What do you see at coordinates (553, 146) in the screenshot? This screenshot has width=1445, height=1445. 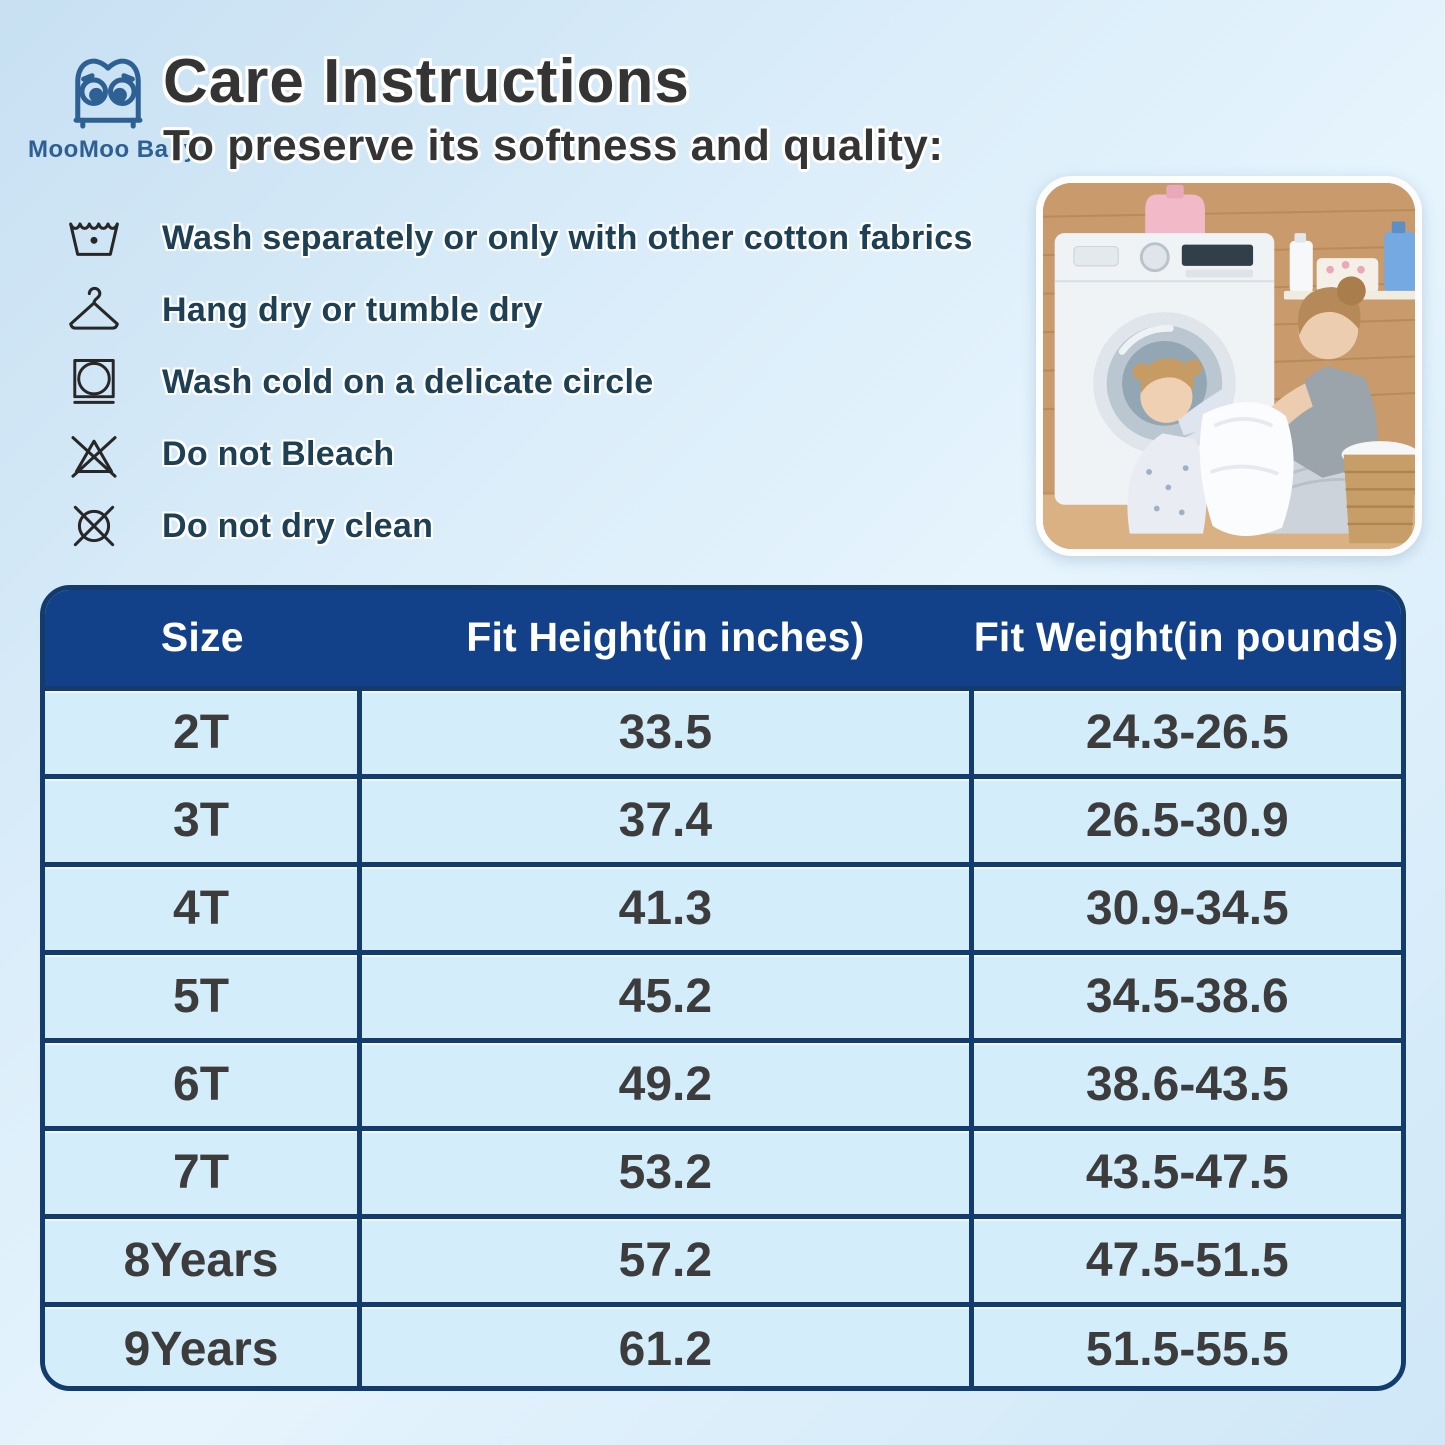 I see `page-subtitle: To preserve its softness and quality:` at bounding box center [553, 146].